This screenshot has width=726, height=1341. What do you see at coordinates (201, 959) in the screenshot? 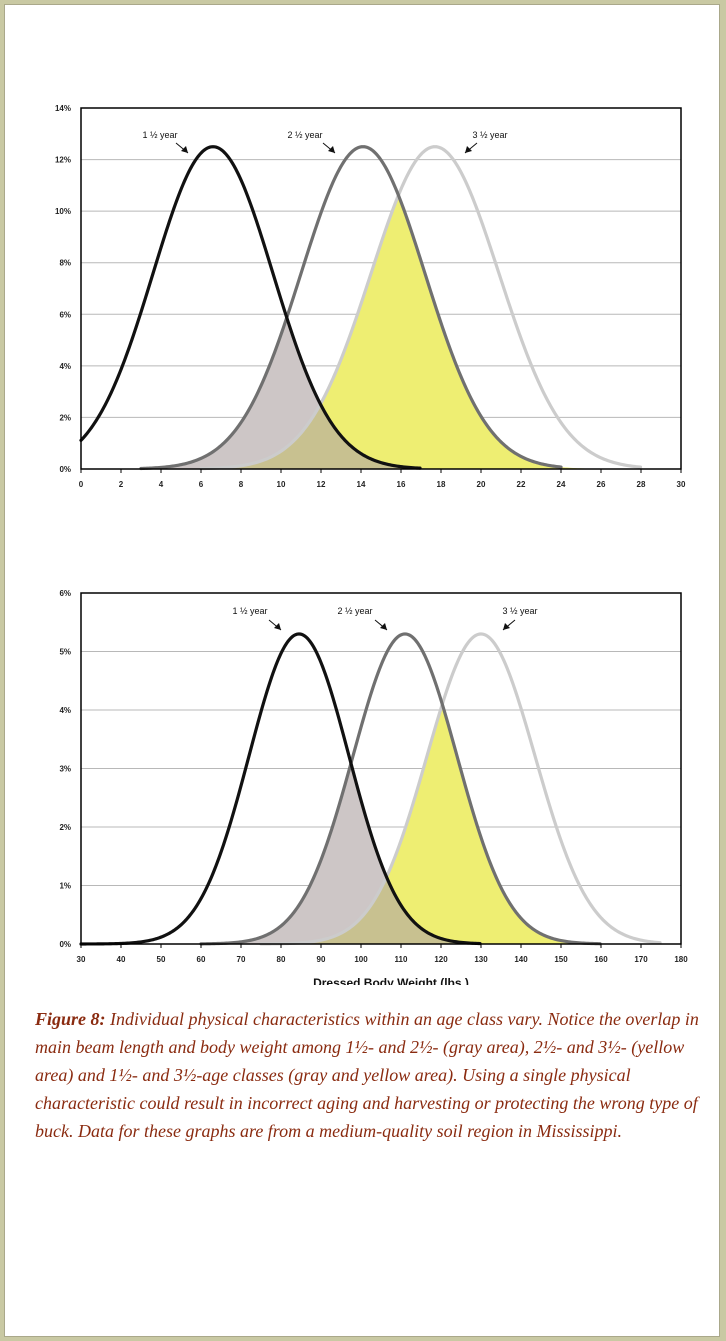
I see `x-tick-label: 60` at bounding box center [201, 959].